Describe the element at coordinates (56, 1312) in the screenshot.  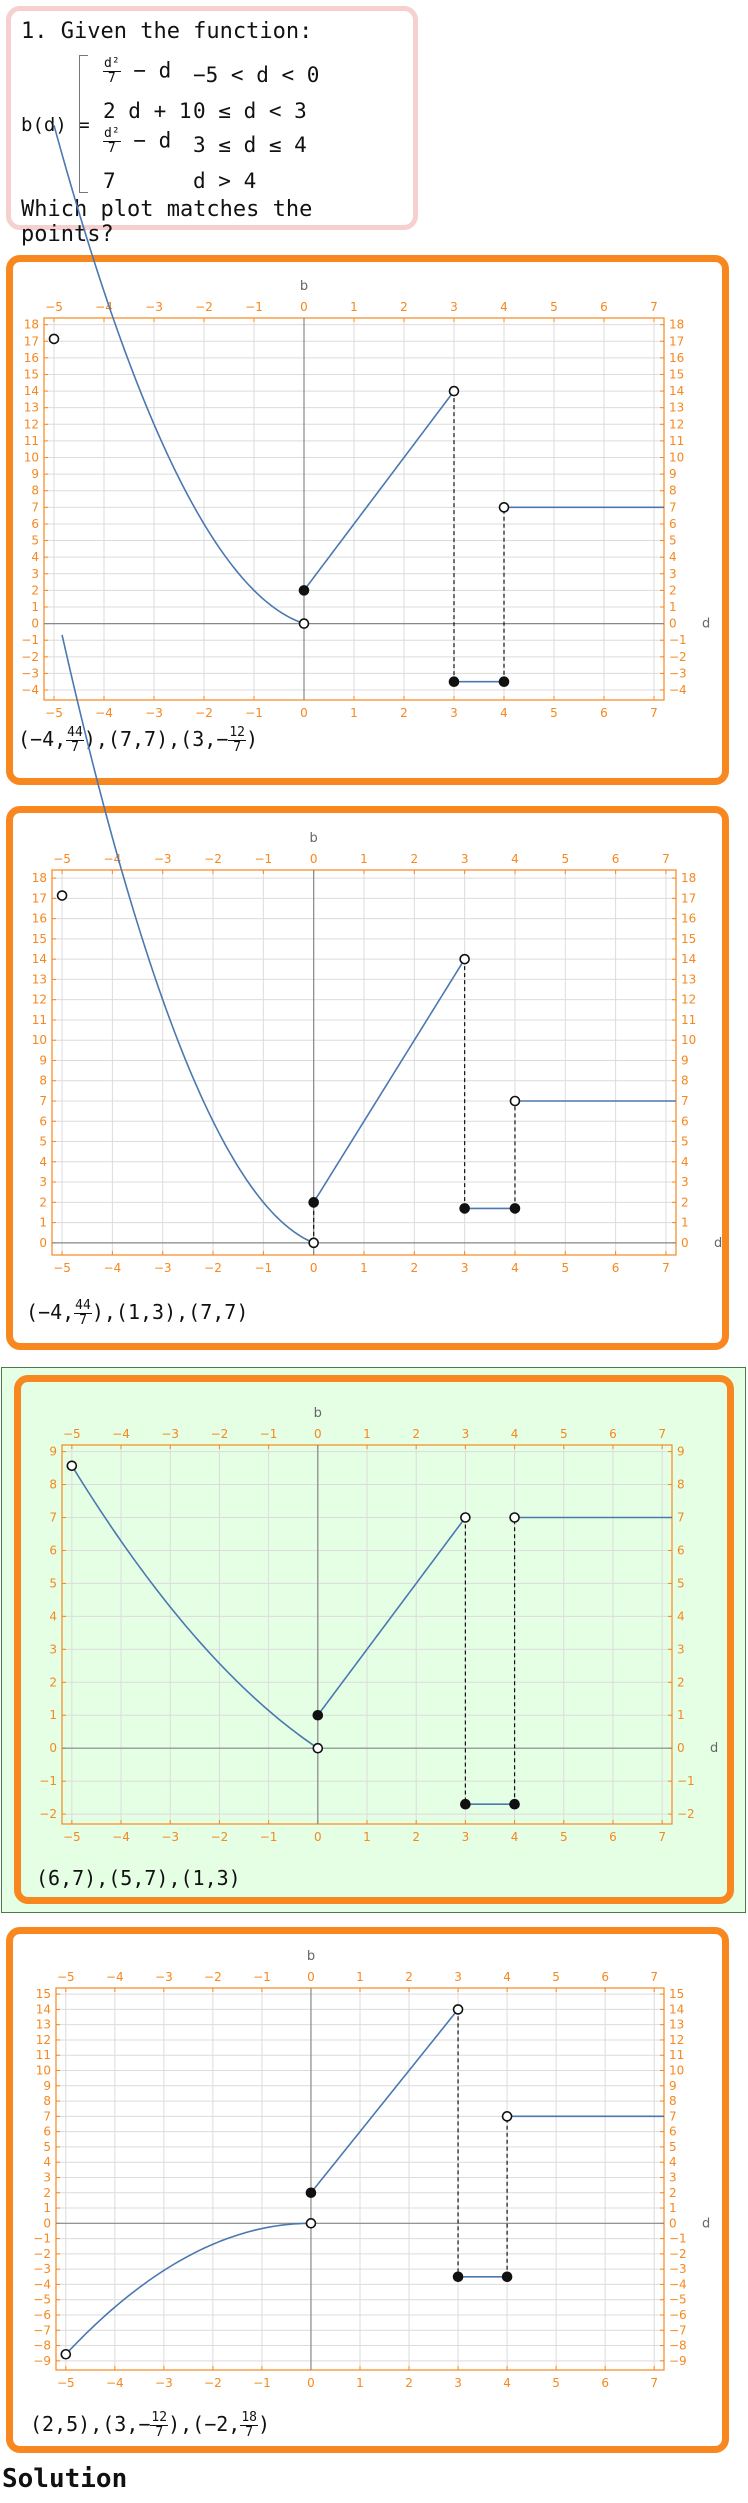
I see `points-text: −4,` at that location.